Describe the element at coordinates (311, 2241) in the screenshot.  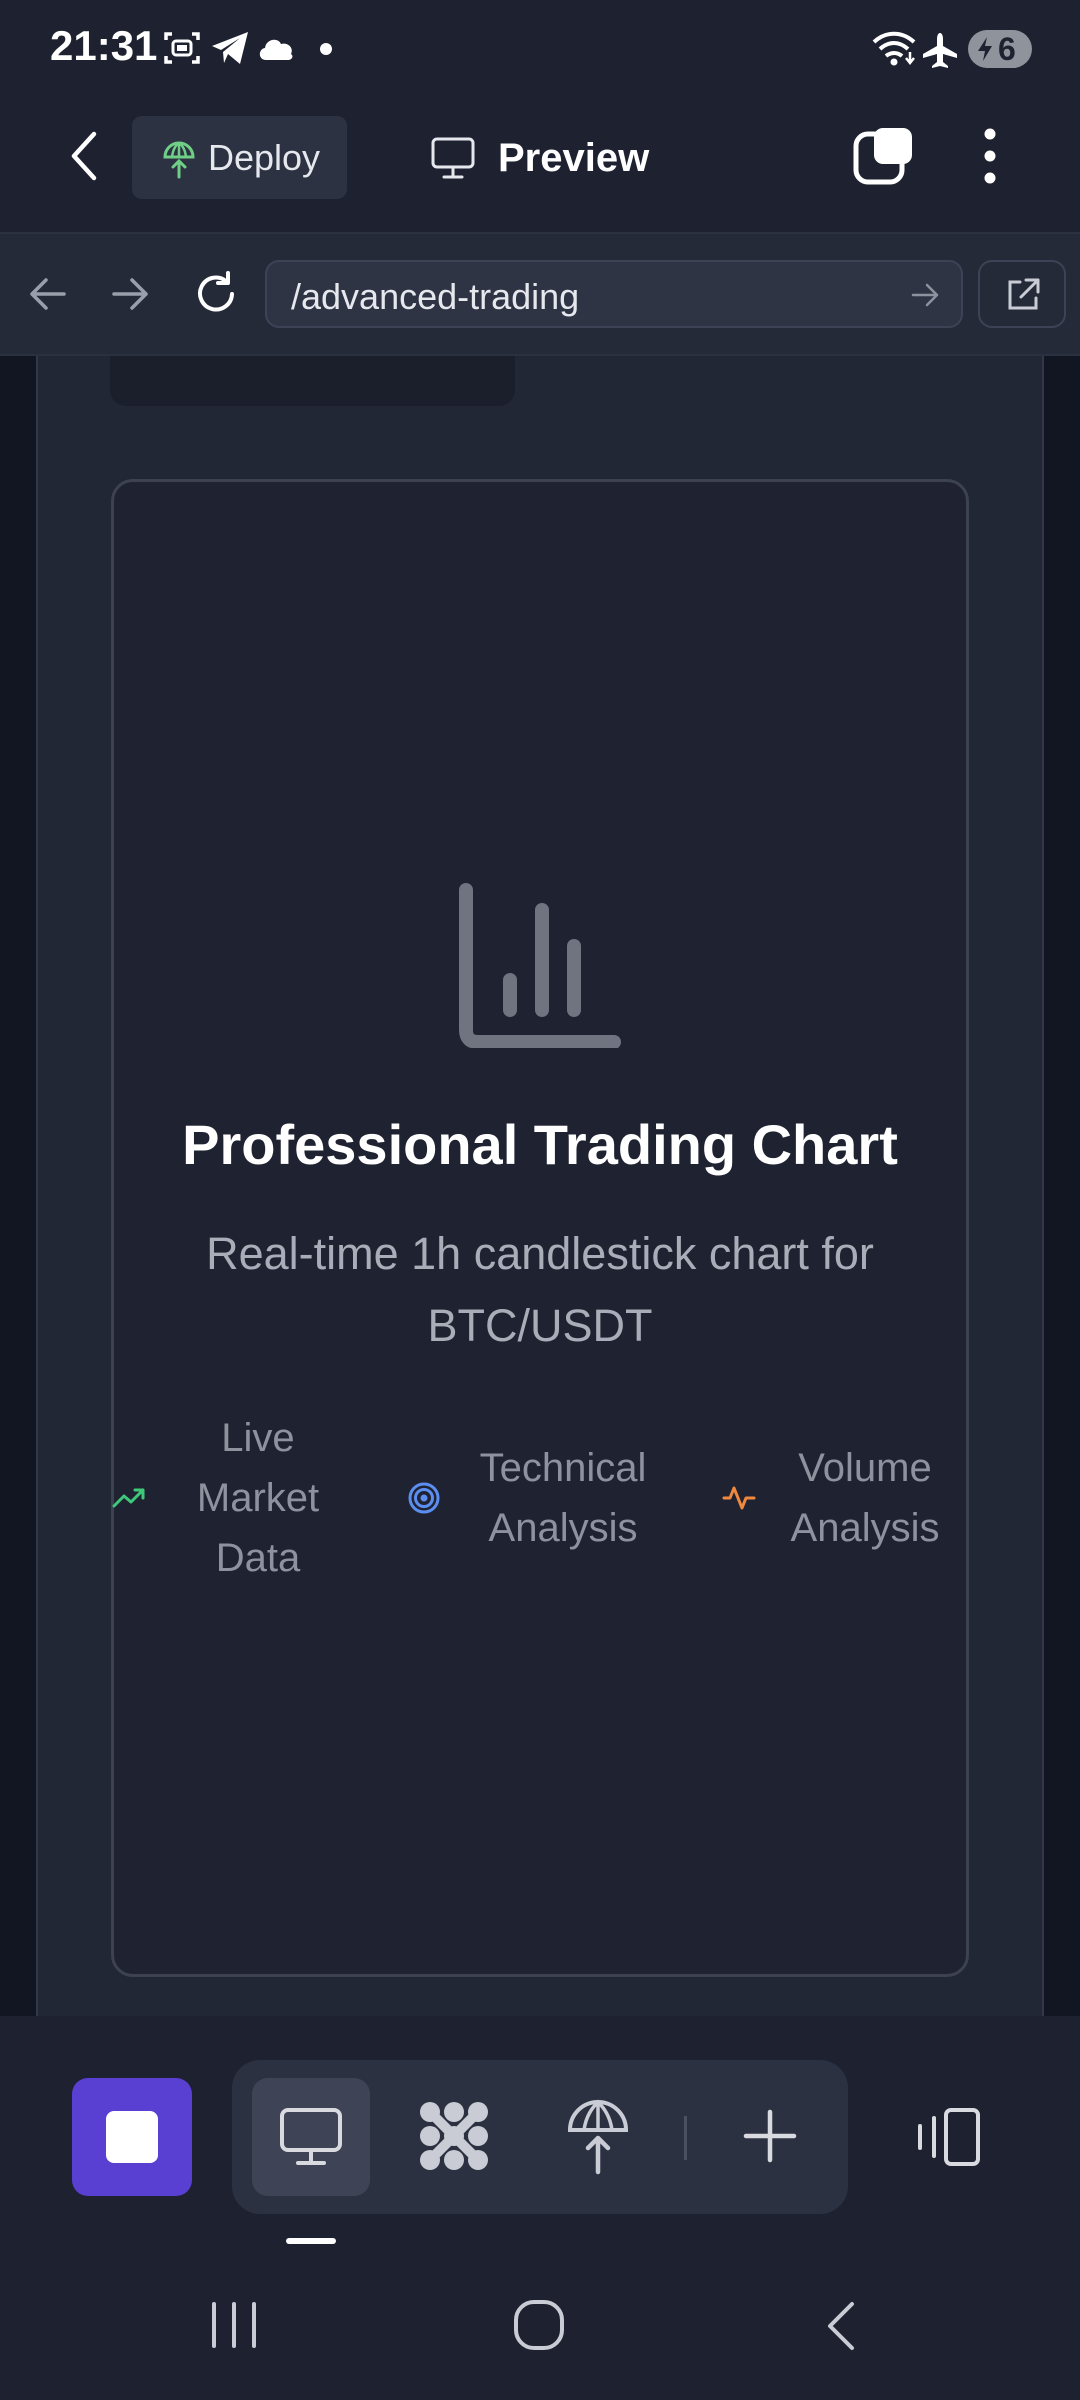
I see `active-tab-indicator` at that location.